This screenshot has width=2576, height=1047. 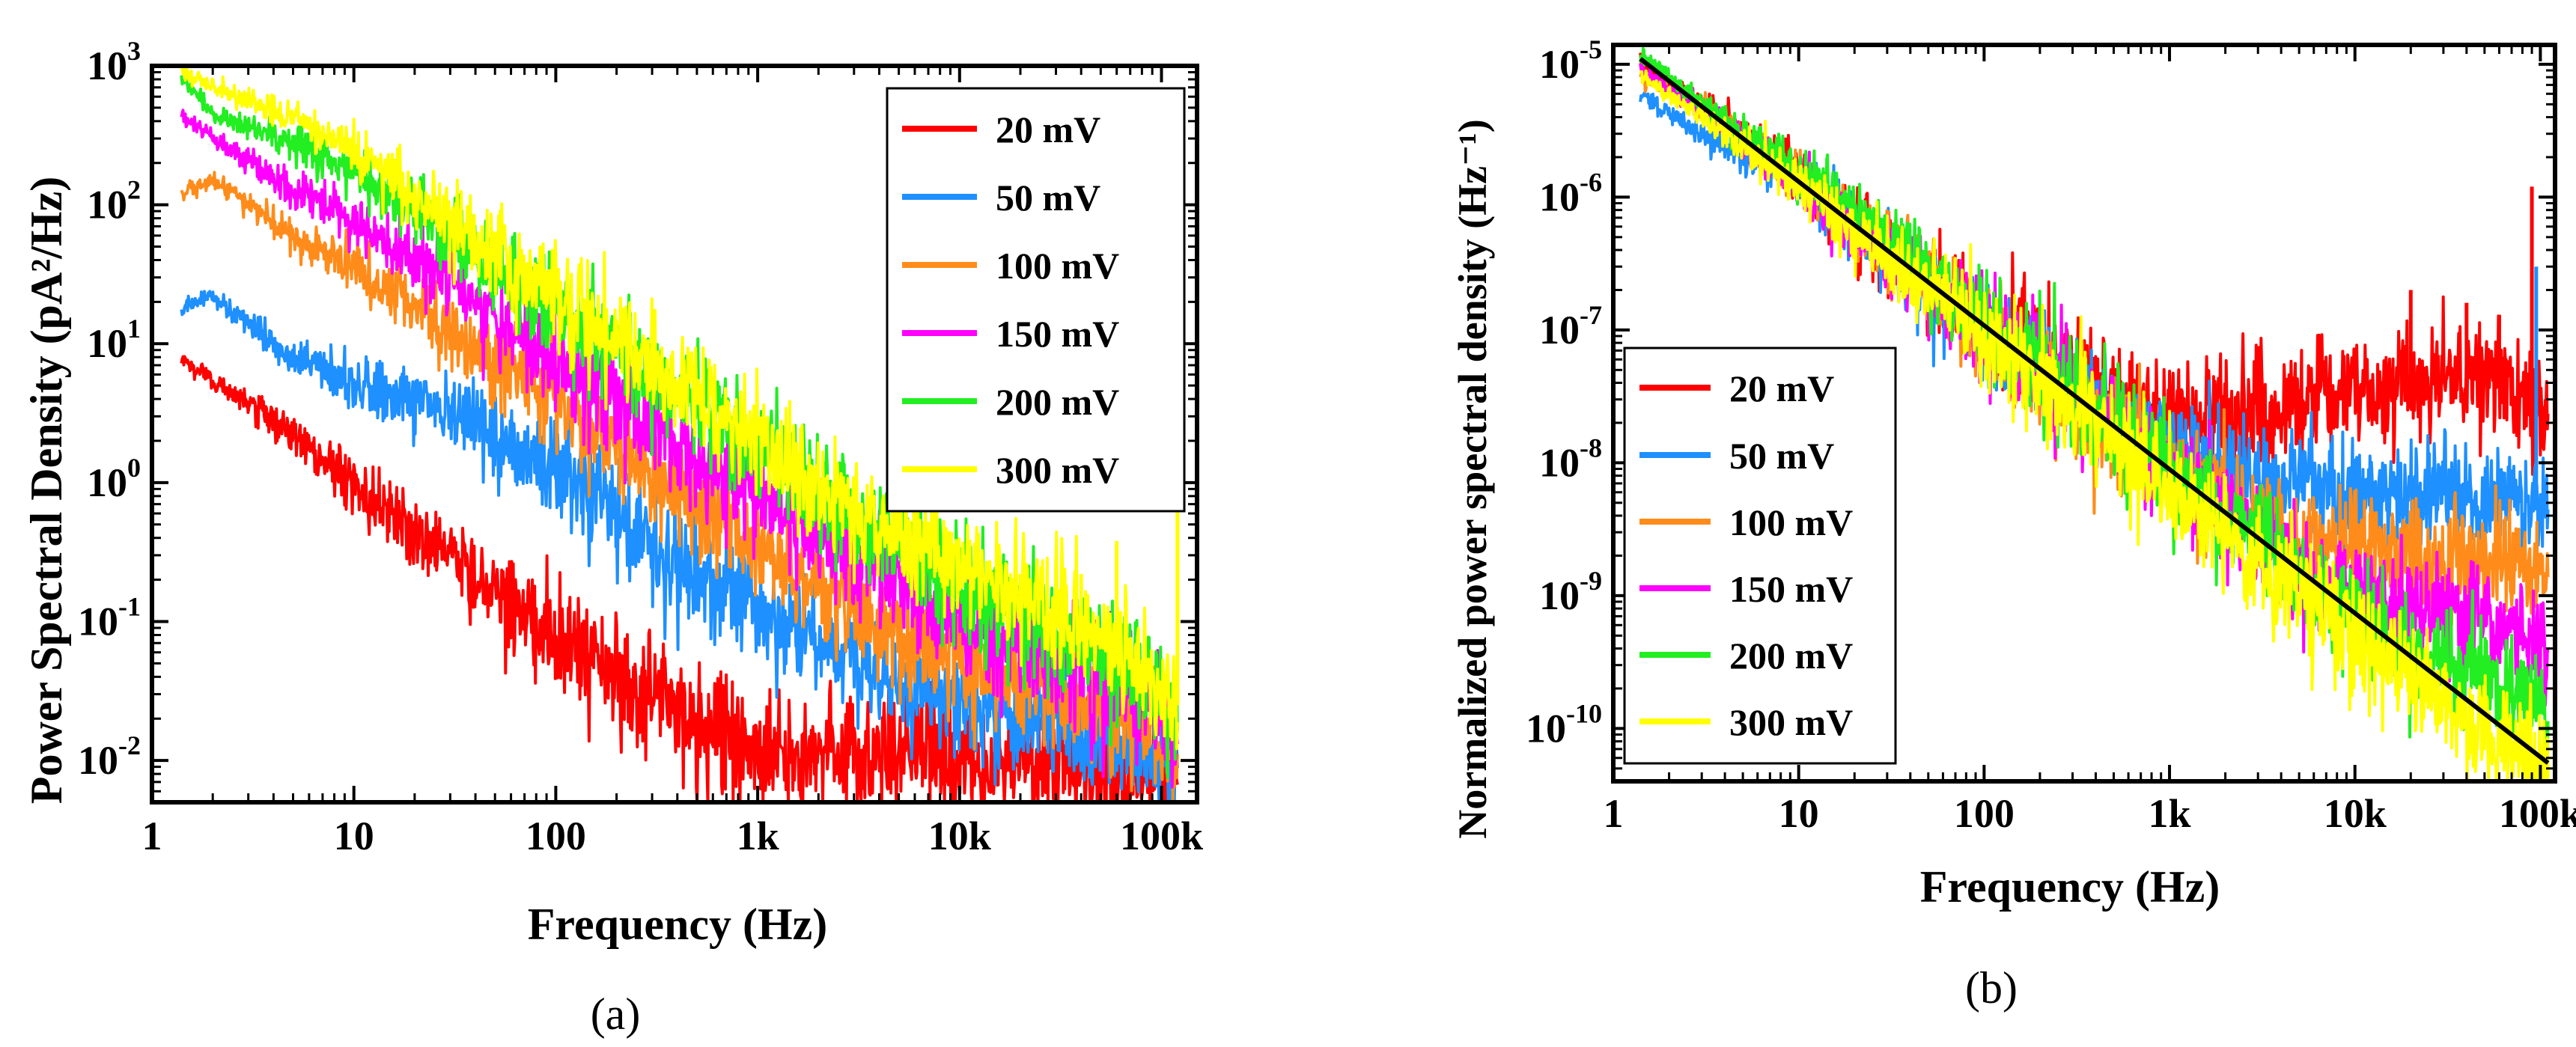 I want to click on panel-a-y-tick-label: 10², so click(x=114, y=201).